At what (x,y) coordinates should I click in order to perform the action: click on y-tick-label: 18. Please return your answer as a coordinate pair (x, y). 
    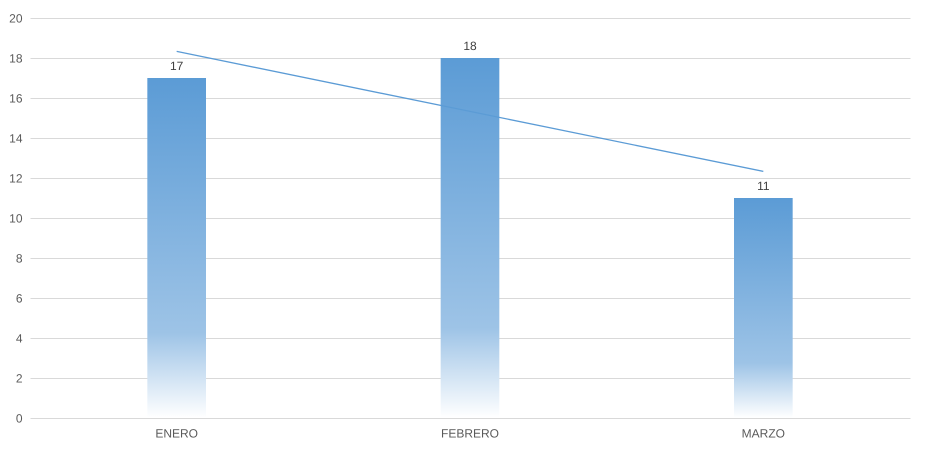
    Looking at the image, I should click on (16, 59).